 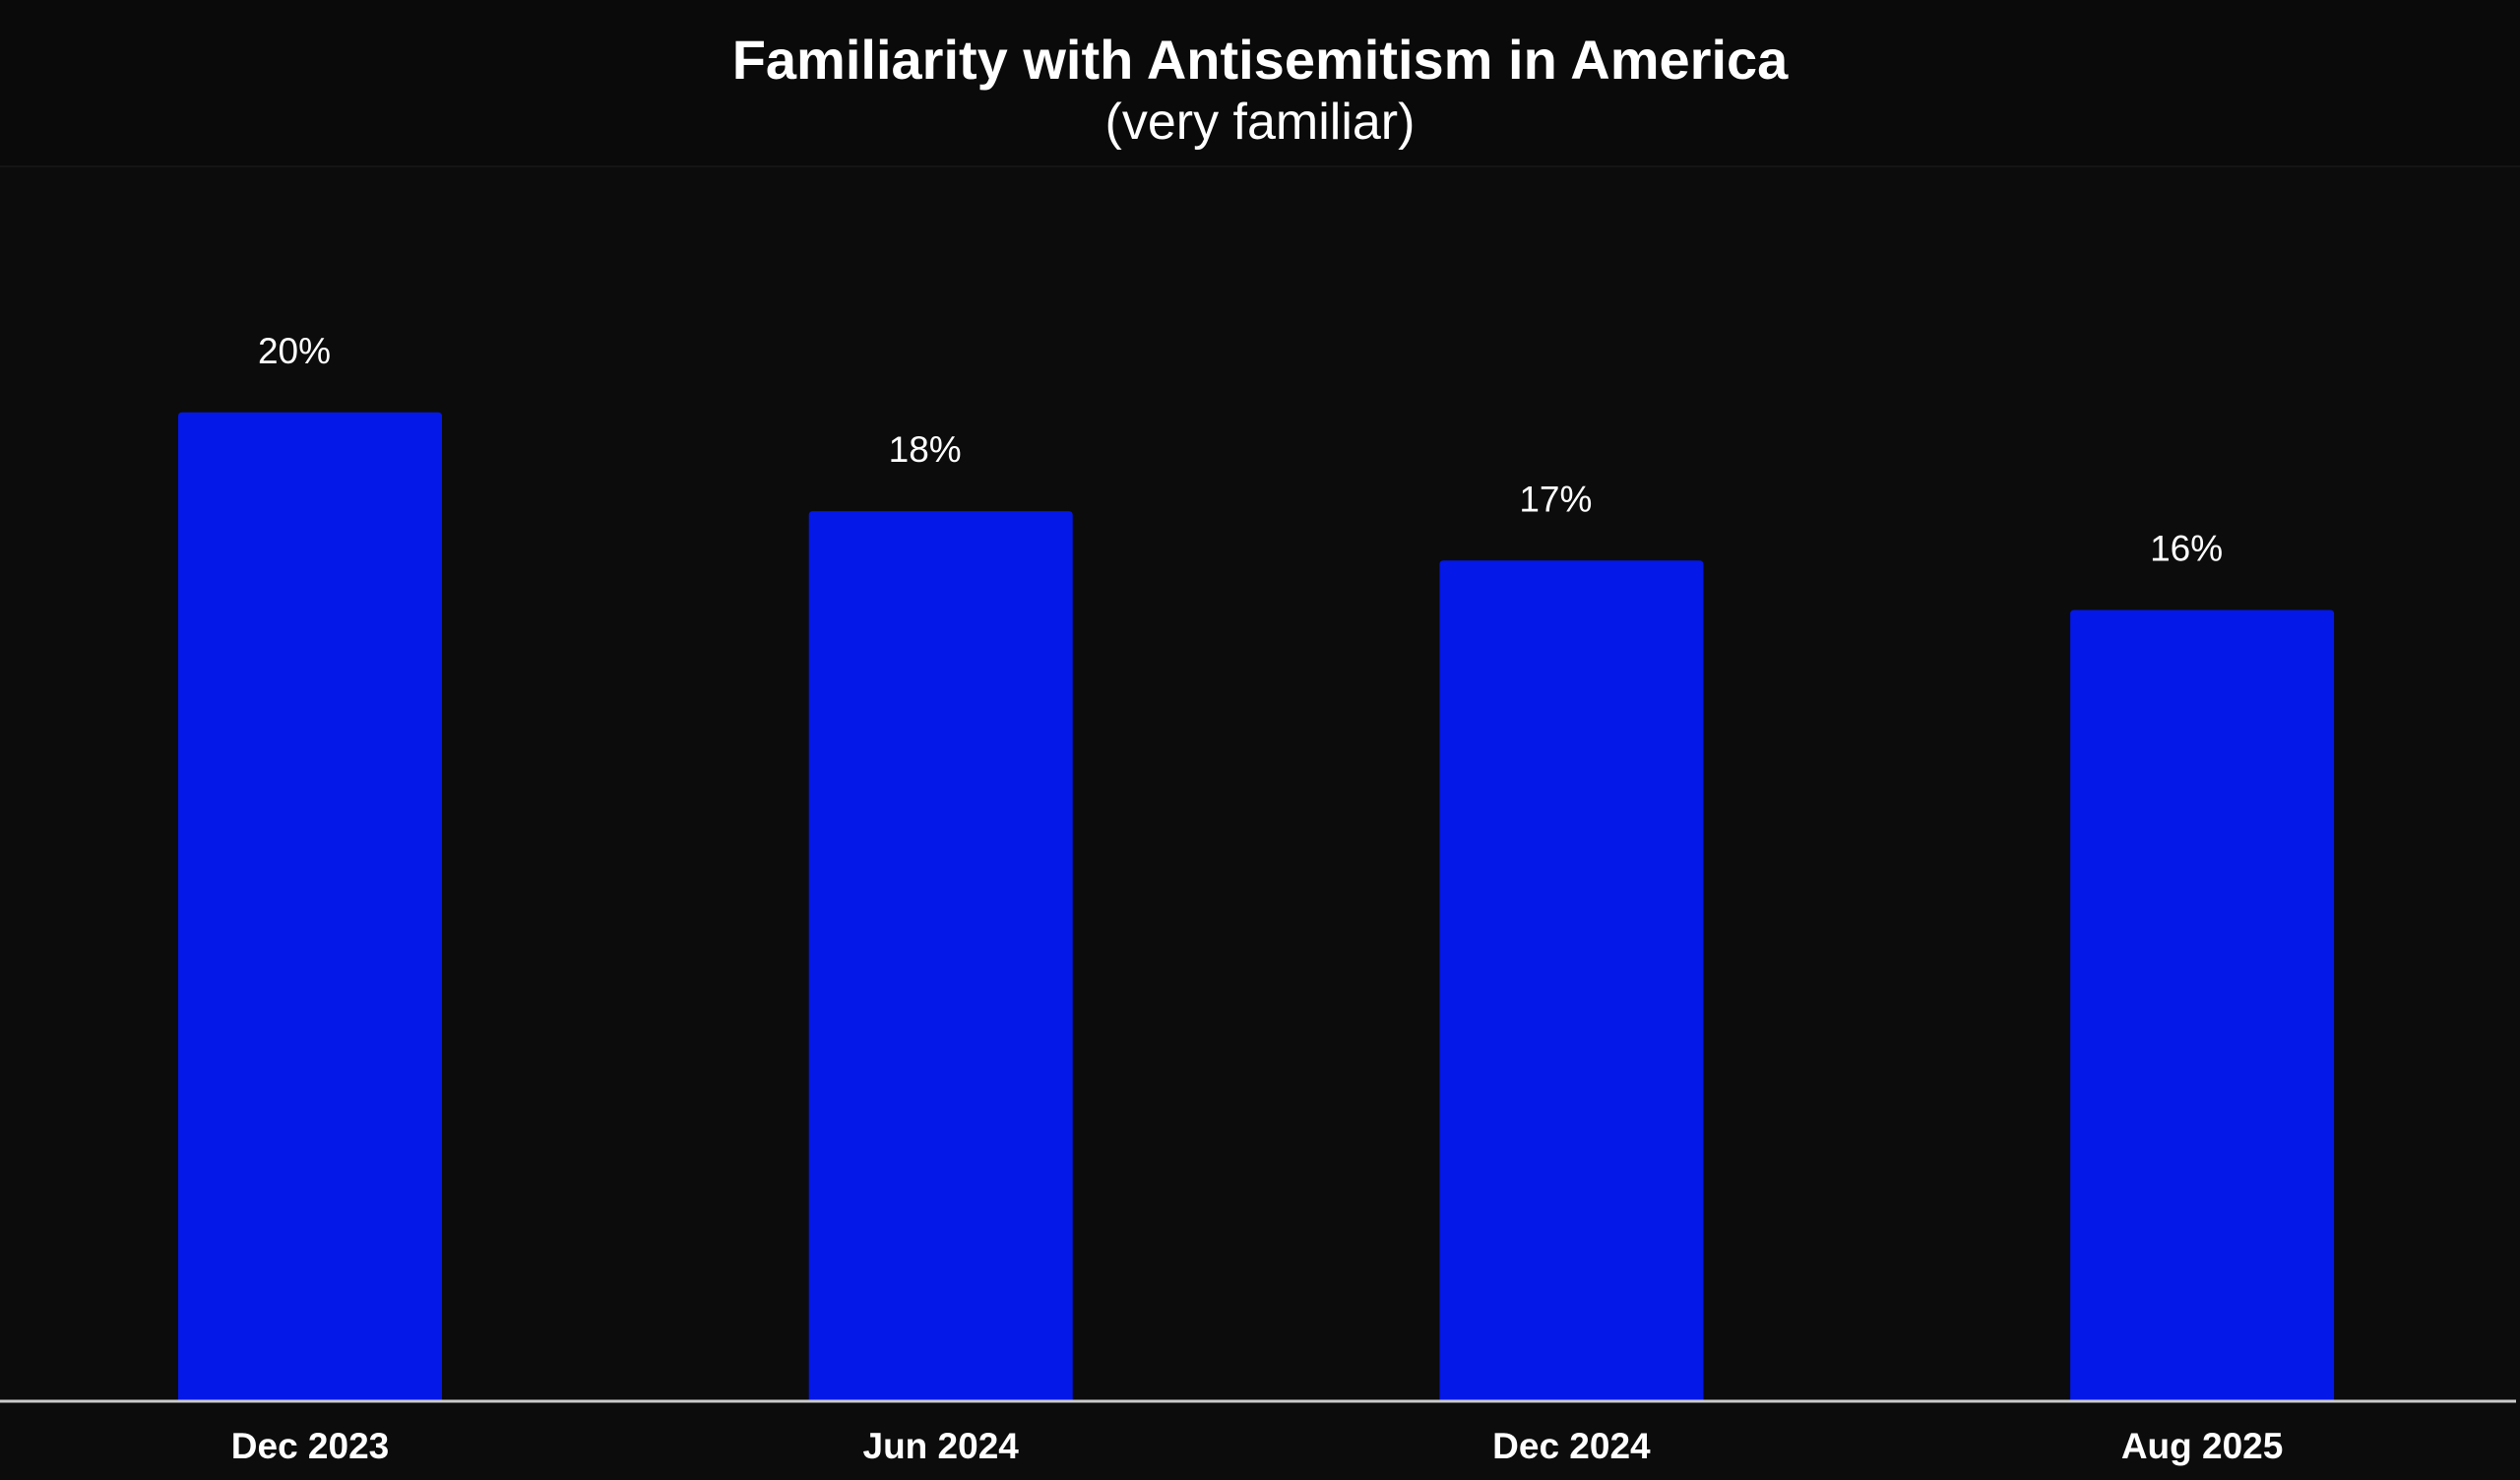 What do you see at coordinates (294, 351) in the screenshot?
I see `data-label: 20%` at bounding box center [294, 351].